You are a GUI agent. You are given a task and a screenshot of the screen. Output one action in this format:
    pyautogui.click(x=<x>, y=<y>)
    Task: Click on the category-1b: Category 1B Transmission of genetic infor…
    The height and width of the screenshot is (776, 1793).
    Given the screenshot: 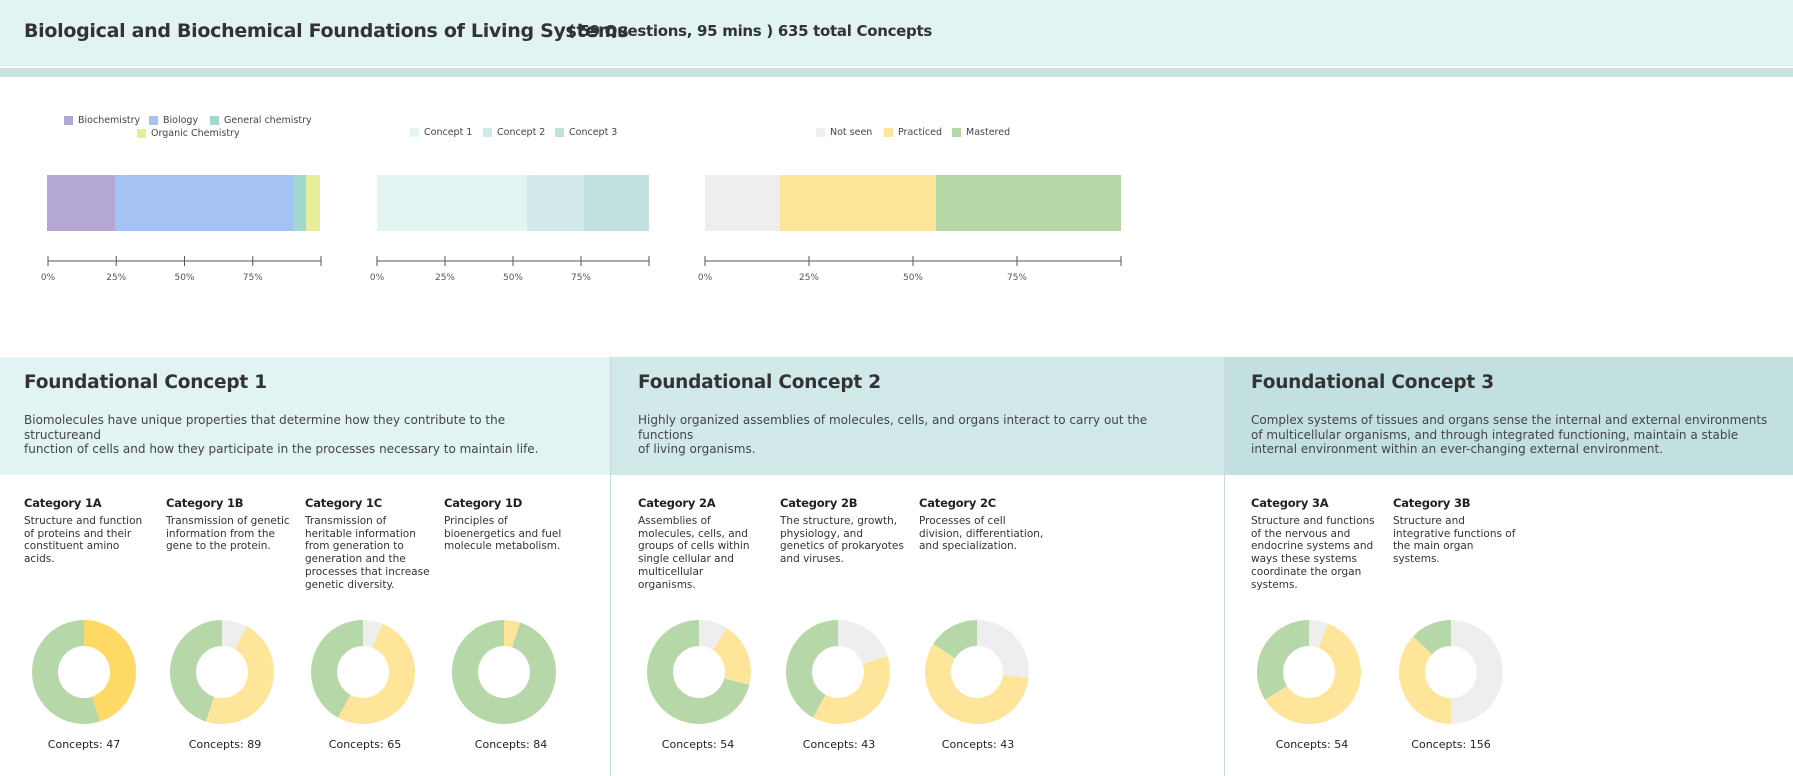 What is the action you would take?
    pyautogui.click(x=228, y=524)
    